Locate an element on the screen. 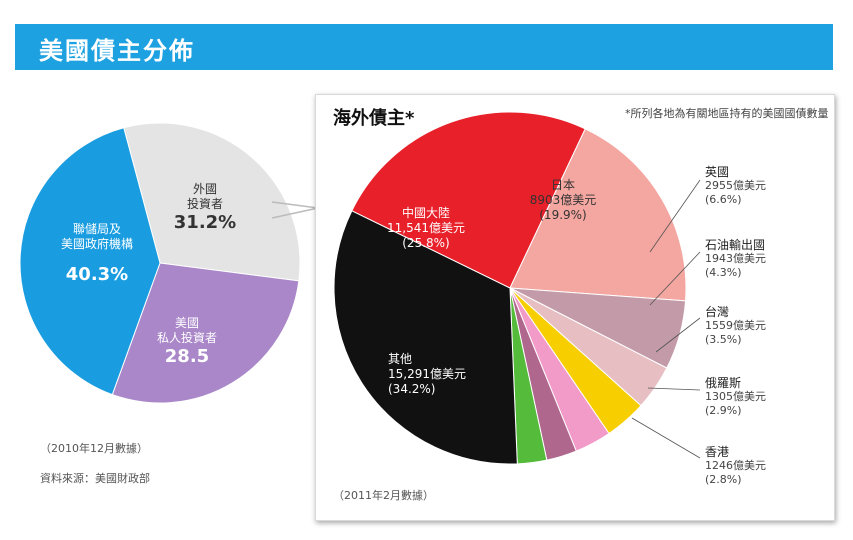 This screenshot has height=540, width=853. label-name: 英國 is located at coordinates (717, 172).